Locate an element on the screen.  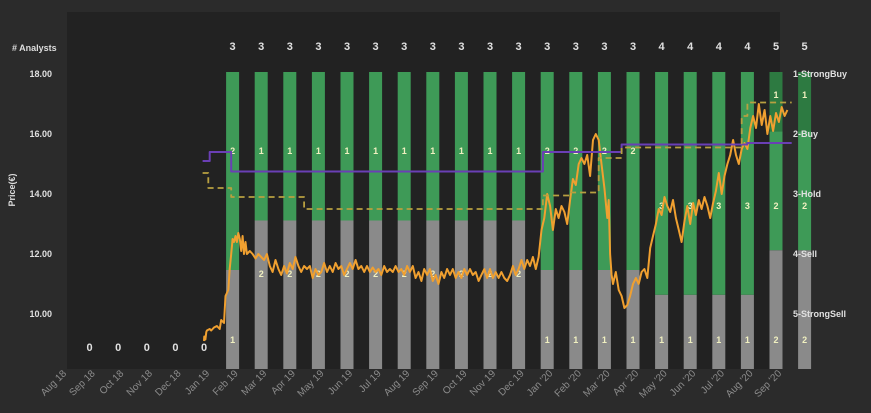
rating-label: 4-Sell is located at coordinates (805, 254).